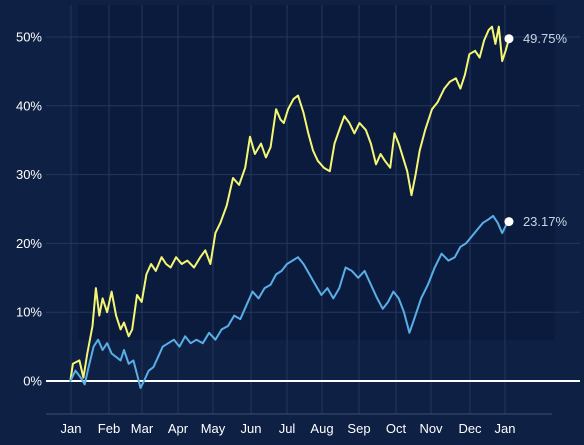 This screenshot has width=584, height=445. What do you see at coordinates (287, 428) in the screenshot?
I see `x-tick-label: Jul` at bounding box center [287, 428].